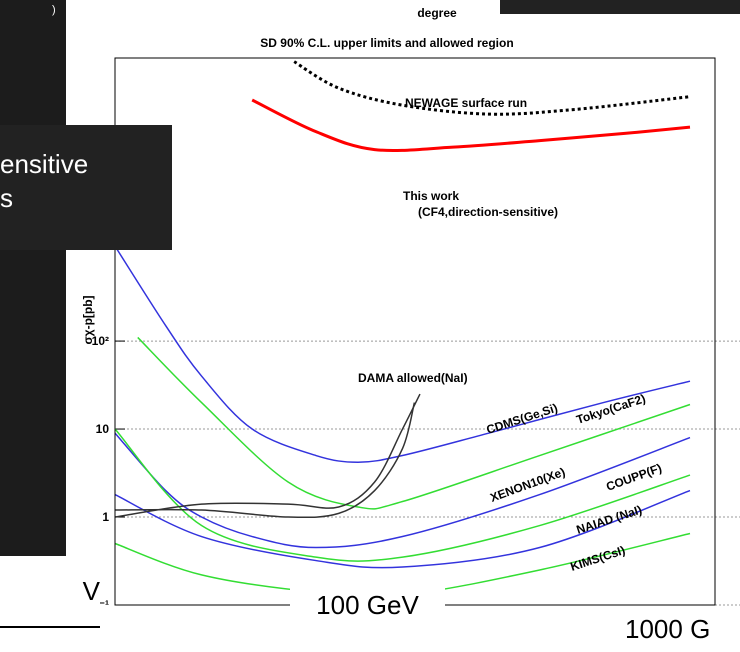 The image size is (740, 652). What do you see at coordinates (466, 103) in the screenshot?
I see `annotation: NEWAGE surface run` at bounding box center [466, 103].